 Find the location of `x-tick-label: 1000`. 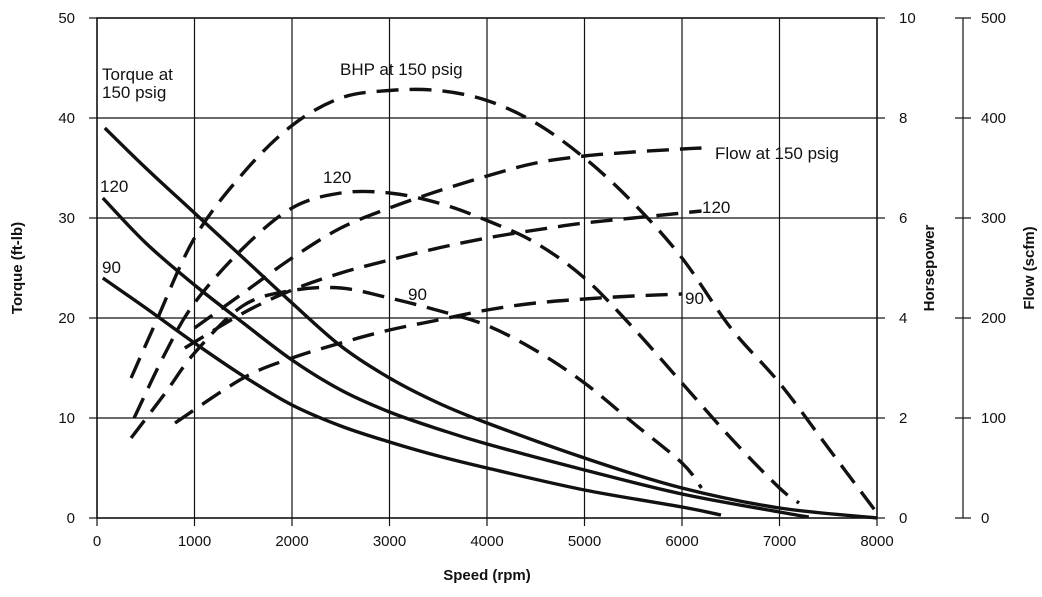

x-tick-label: 1000 is located at coordinates (194, 541).